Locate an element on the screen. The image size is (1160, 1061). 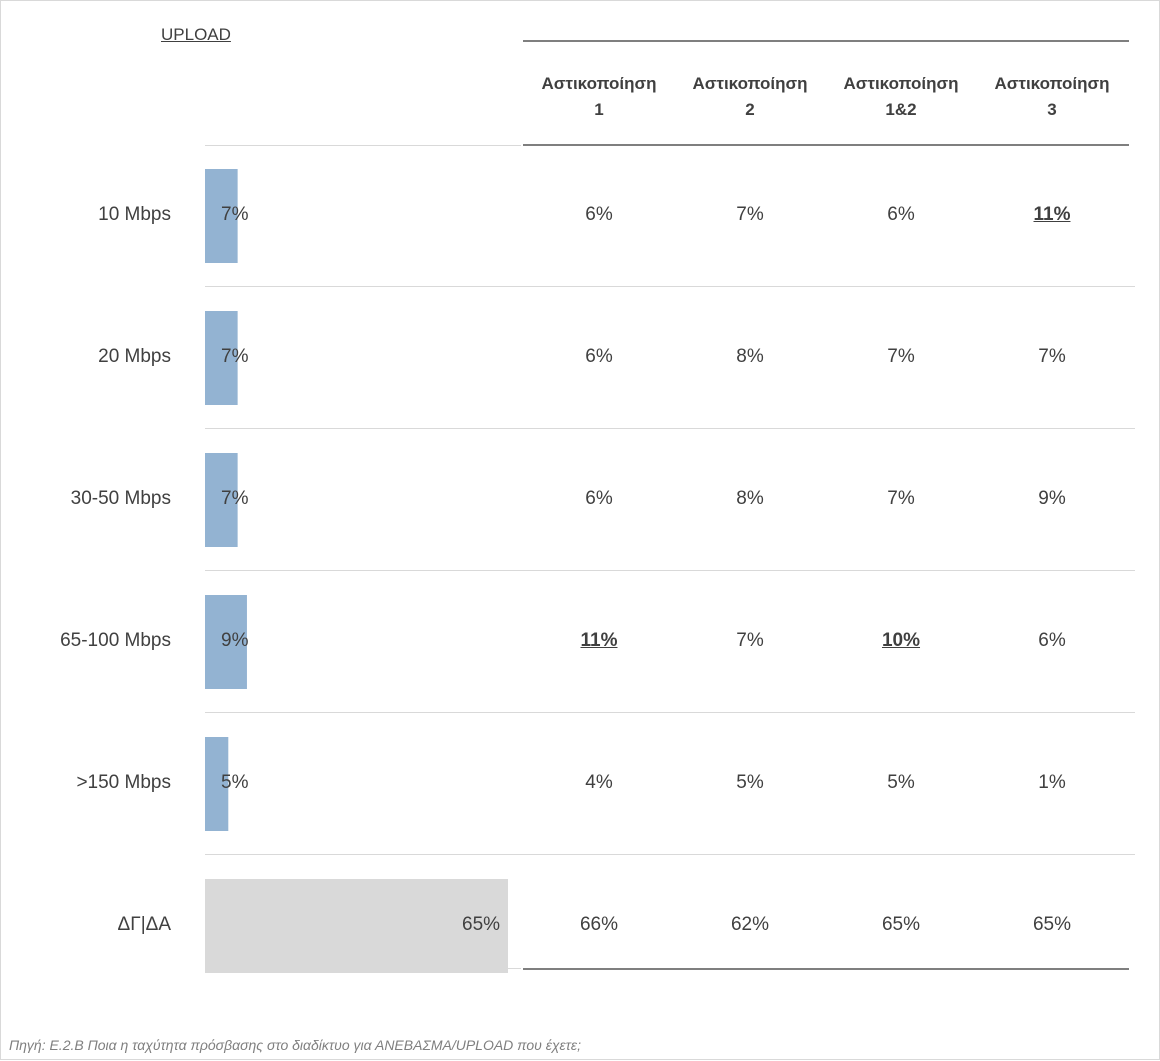
row-label: 20 Mbps is located at coordinates (134, 356).